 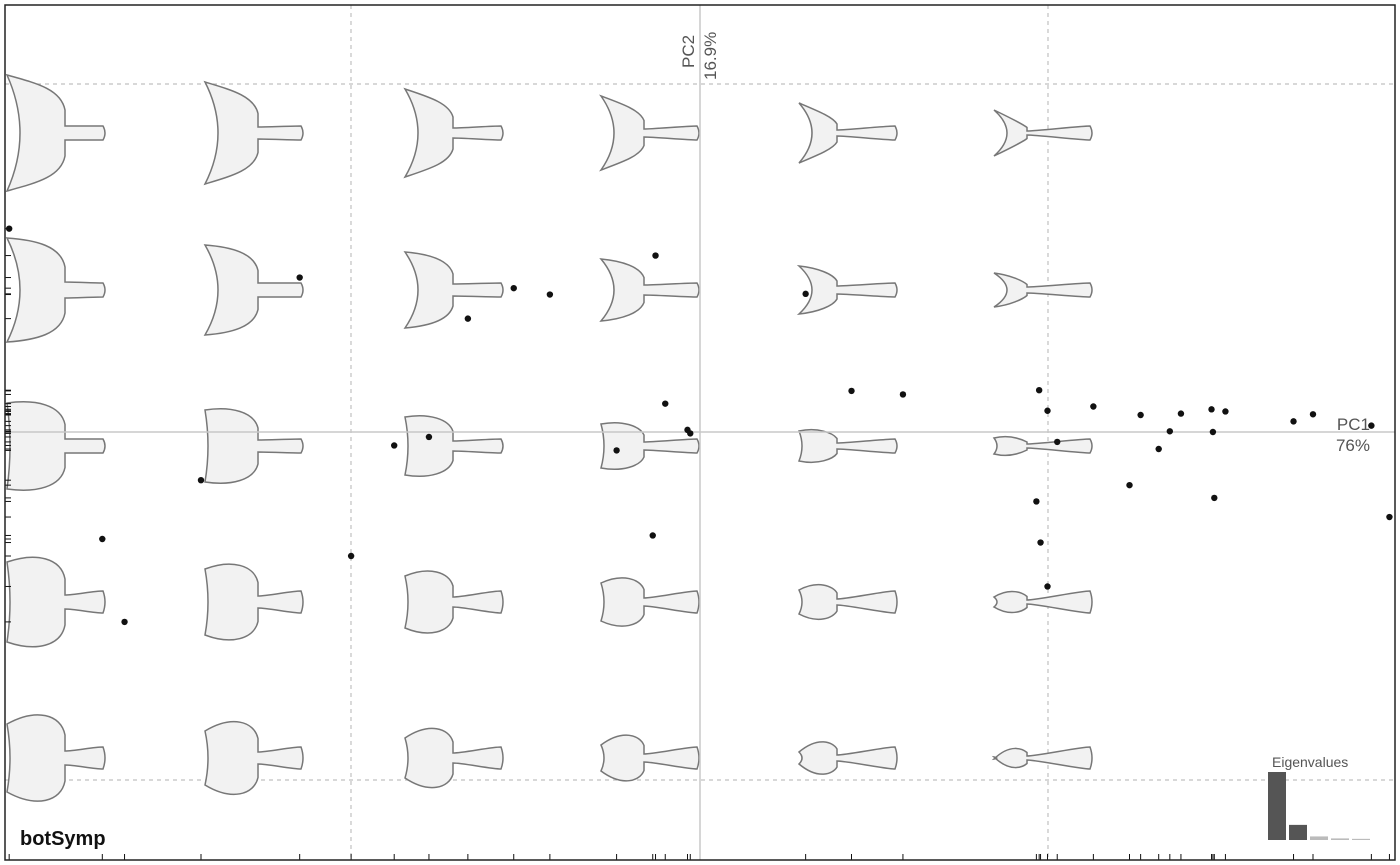 I want to click on shape-outline-r1-c6, so click(x=1043, y=133).